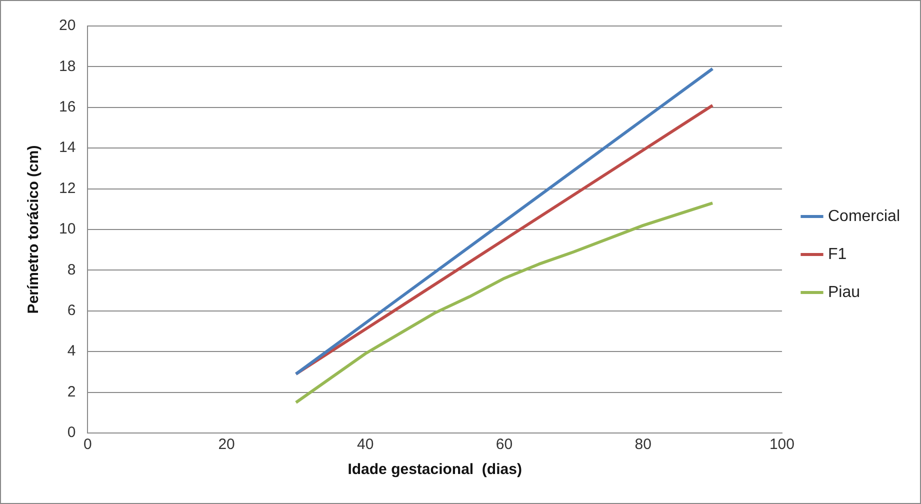  Describe the element at coordinates (864, 216) in the screenshot. I see `legend-label: Comercial` at that location.